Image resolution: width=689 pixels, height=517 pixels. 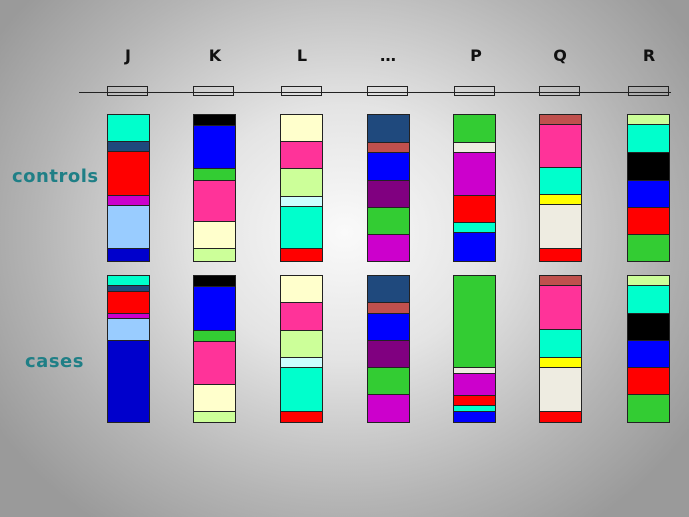 I want to click on column-label-l: L, so click(x=302, y=55).